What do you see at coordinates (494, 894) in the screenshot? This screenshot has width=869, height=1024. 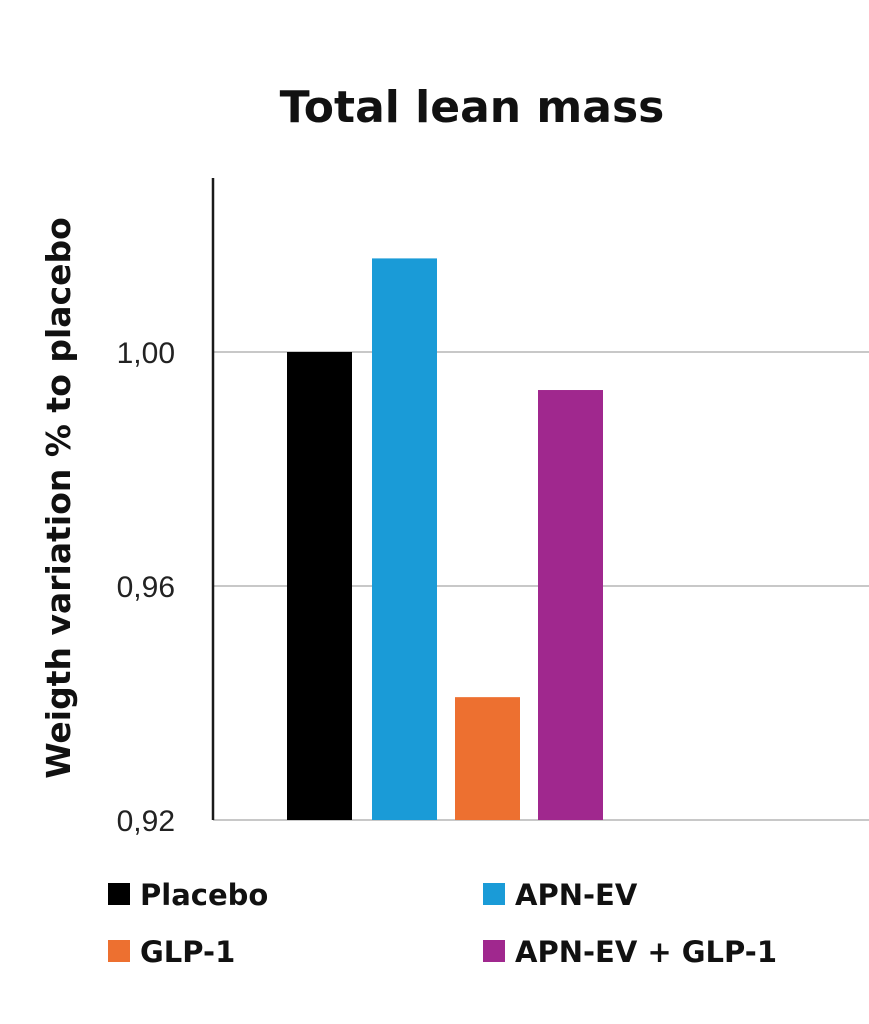 I see `legend-swatch-apn-ev` at bounding box center [494, 894].